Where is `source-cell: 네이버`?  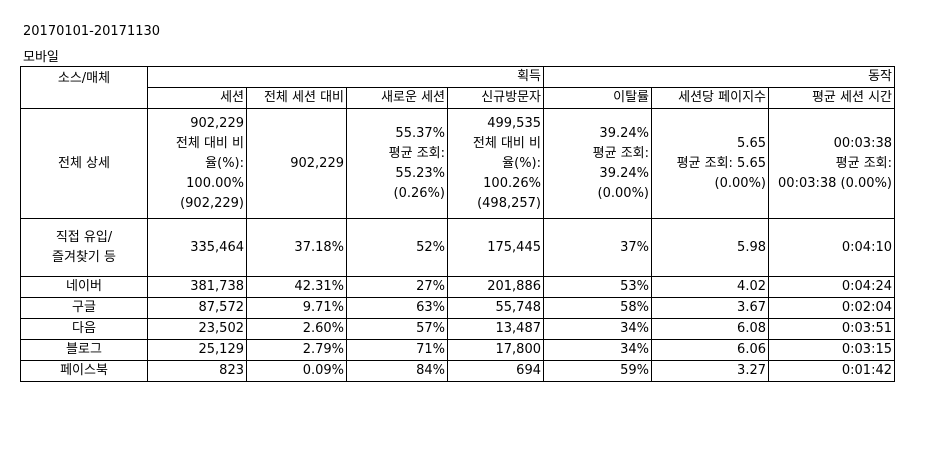
source-cell: 네이버 is located at coordinates (84, 287).